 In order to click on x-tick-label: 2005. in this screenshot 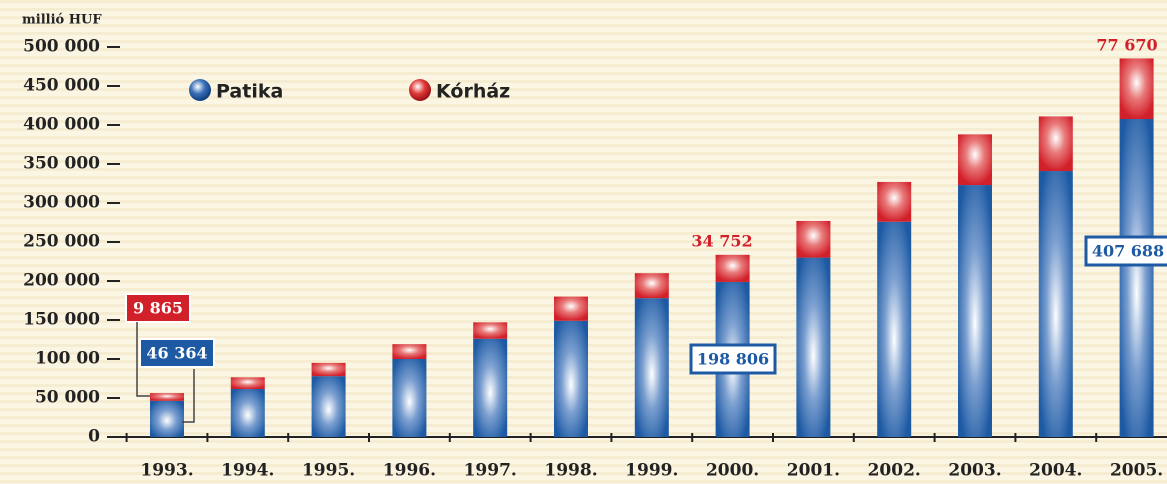, I will do `click(1136, 471)`.